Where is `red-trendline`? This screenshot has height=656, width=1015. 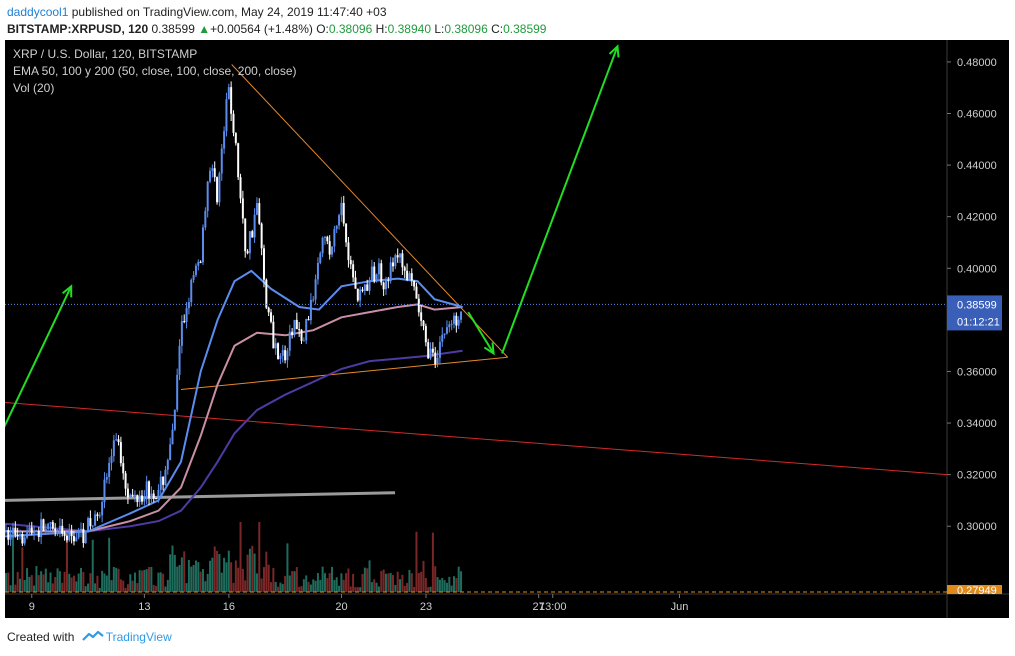
red-trendline is located at coordinates (475, 438).